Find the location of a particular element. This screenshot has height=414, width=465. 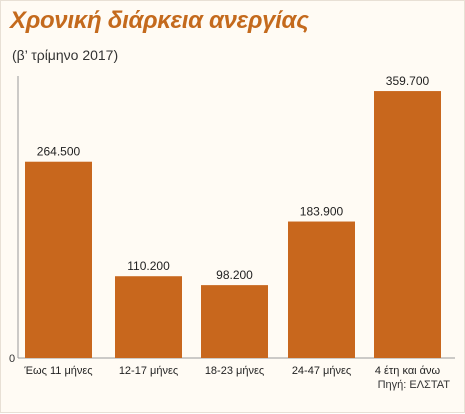

bar-value-label: 264.500 is located at coordinates (59, 152).